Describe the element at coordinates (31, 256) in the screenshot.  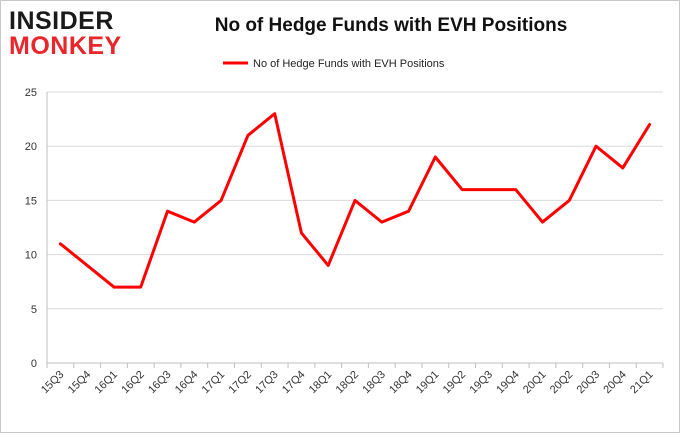
I see `y-tick-label: 10` at that location.